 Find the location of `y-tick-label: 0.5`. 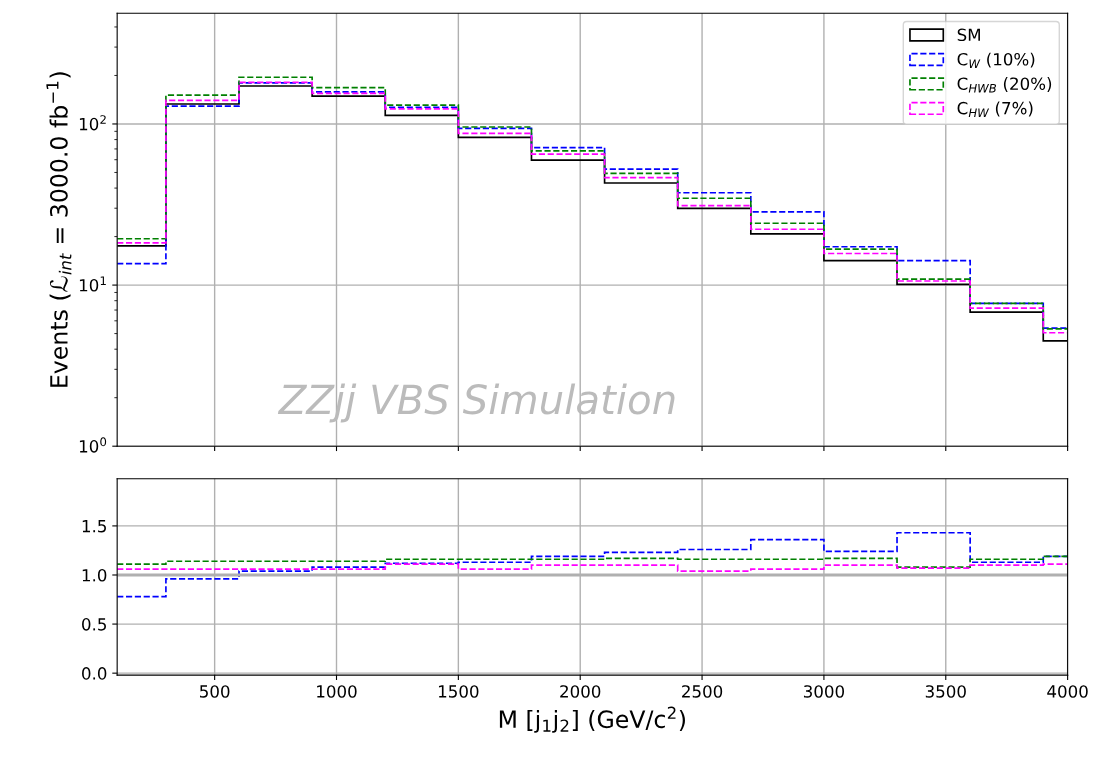

y-tick-label: 0.5 is located at coordinates (94, 624).